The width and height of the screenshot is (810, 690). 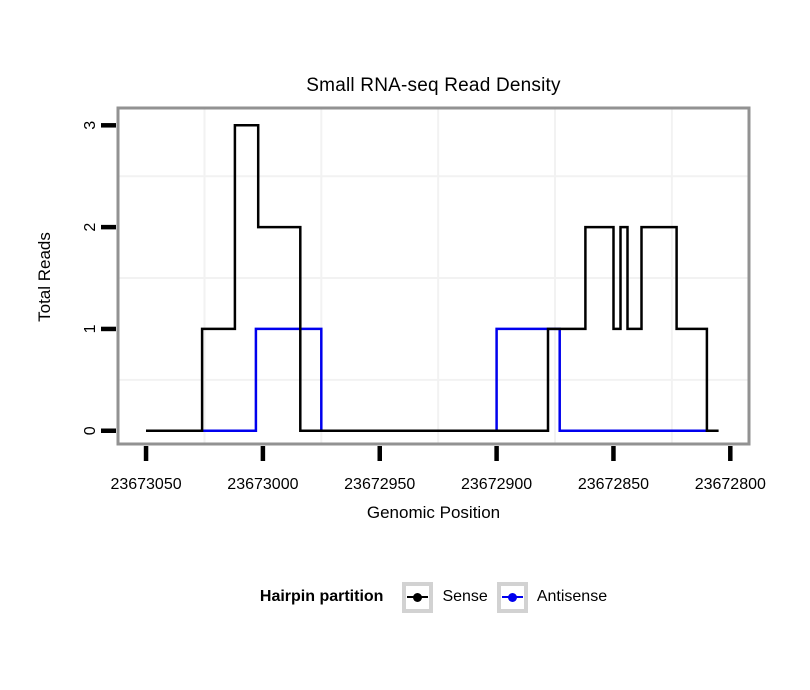 I want to click on legend-key-antisense, so click(x=512, y=597).